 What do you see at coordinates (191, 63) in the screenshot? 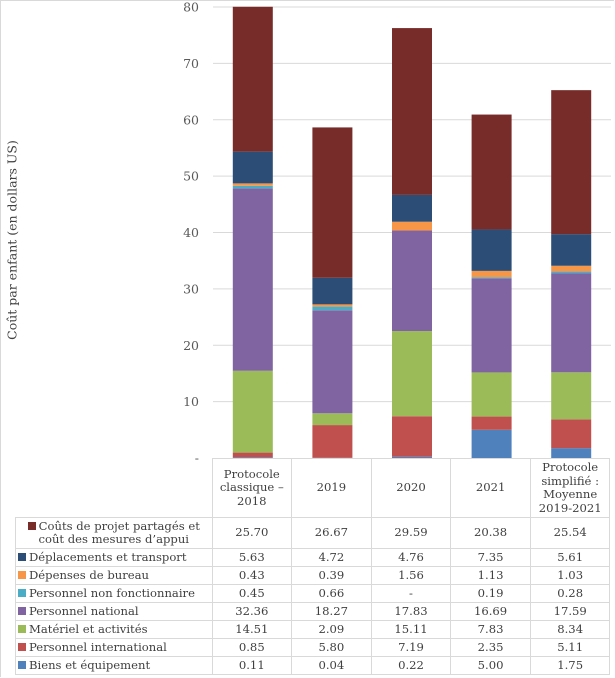
I see `y-tick-label: 70` at bounding box center [191, 63].